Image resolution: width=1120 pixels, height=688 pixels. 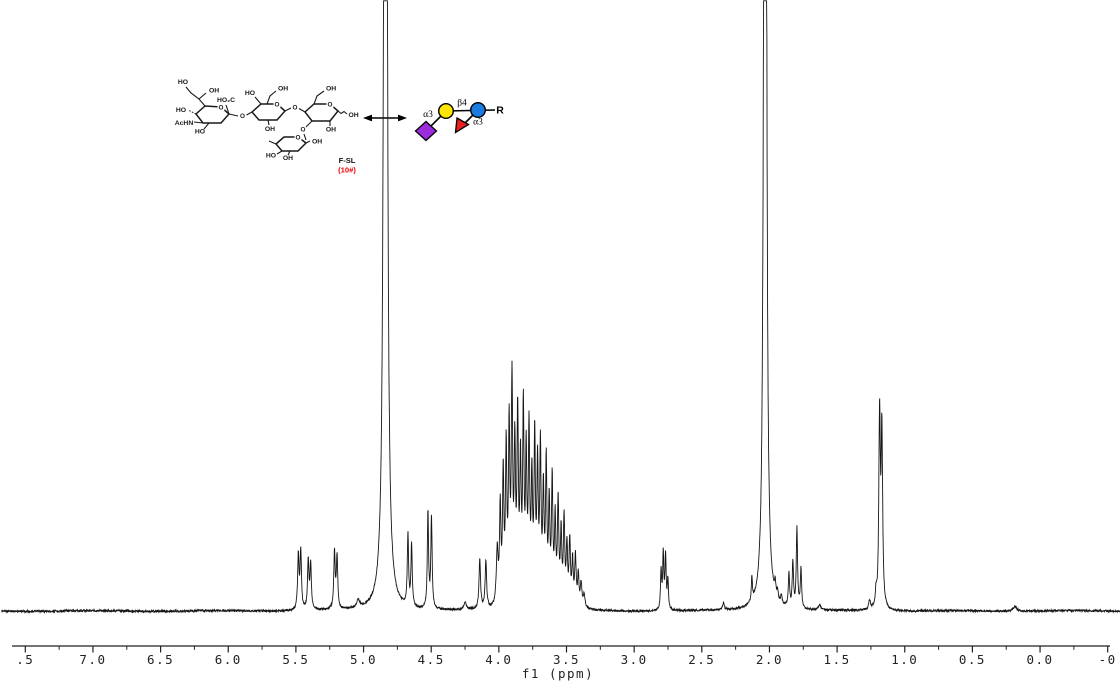 I want to click on label-fuc-ho-bottom: HO, so click(x=271, y=156).